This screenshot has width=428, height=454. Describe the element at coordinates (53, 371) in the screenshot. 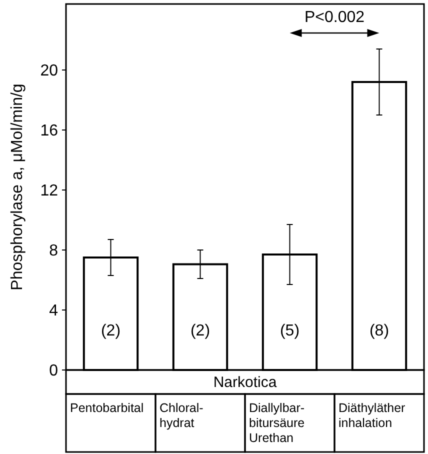

I see `y-tick-label: 0` at that location.